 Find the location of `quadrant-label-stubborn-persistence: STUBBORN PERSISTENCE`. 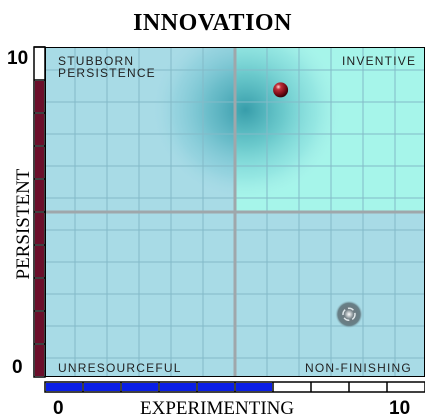

quadrant-label-stubborn-persistence: STUBBORN PERSISTENCE is located at coordinates (107, 67).